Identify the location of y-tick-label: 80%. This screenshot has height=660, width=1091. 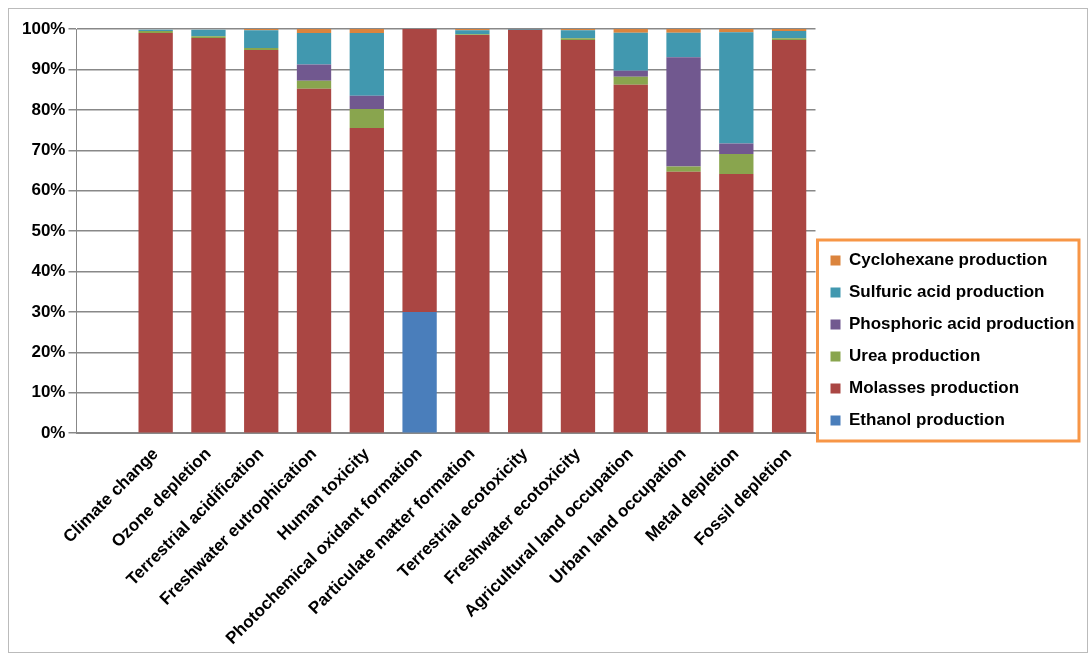
(48, 109).